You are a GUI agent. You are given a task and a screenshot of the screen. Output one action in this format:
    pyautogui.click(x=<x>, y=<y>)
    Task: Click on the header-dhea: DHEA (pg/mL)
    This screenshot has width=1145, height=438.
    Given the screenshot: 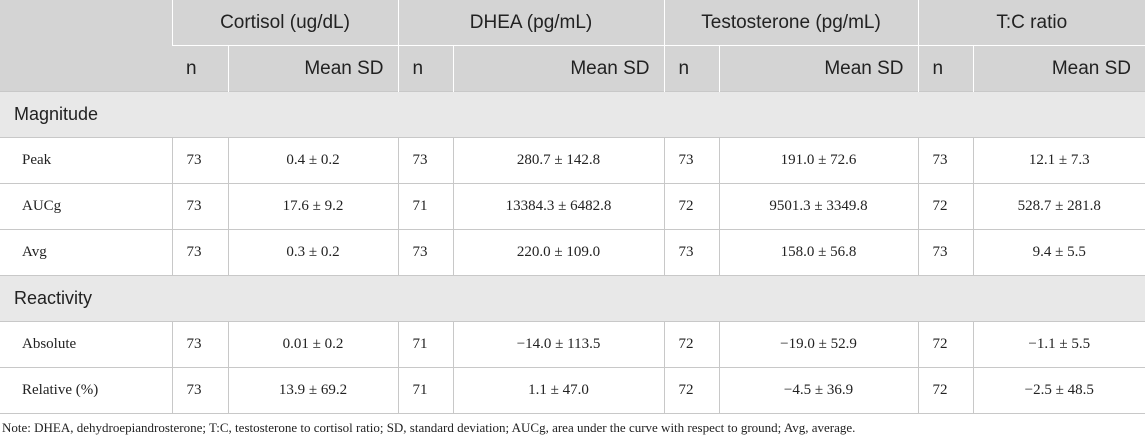 What is the action you would take?
    pyautogui.click(x=531, y=23)
    